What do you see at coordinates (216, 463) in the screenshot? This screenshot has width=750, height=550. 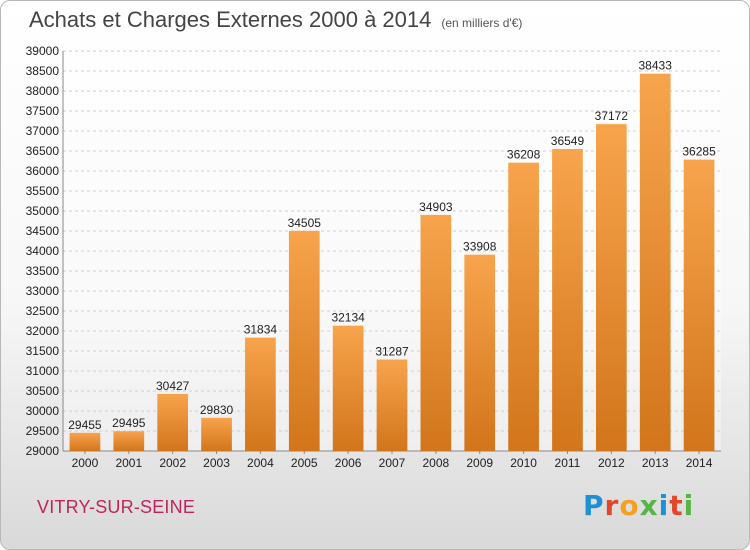 I see `x-tick-label: 2003` at bounding box center [216, 463].